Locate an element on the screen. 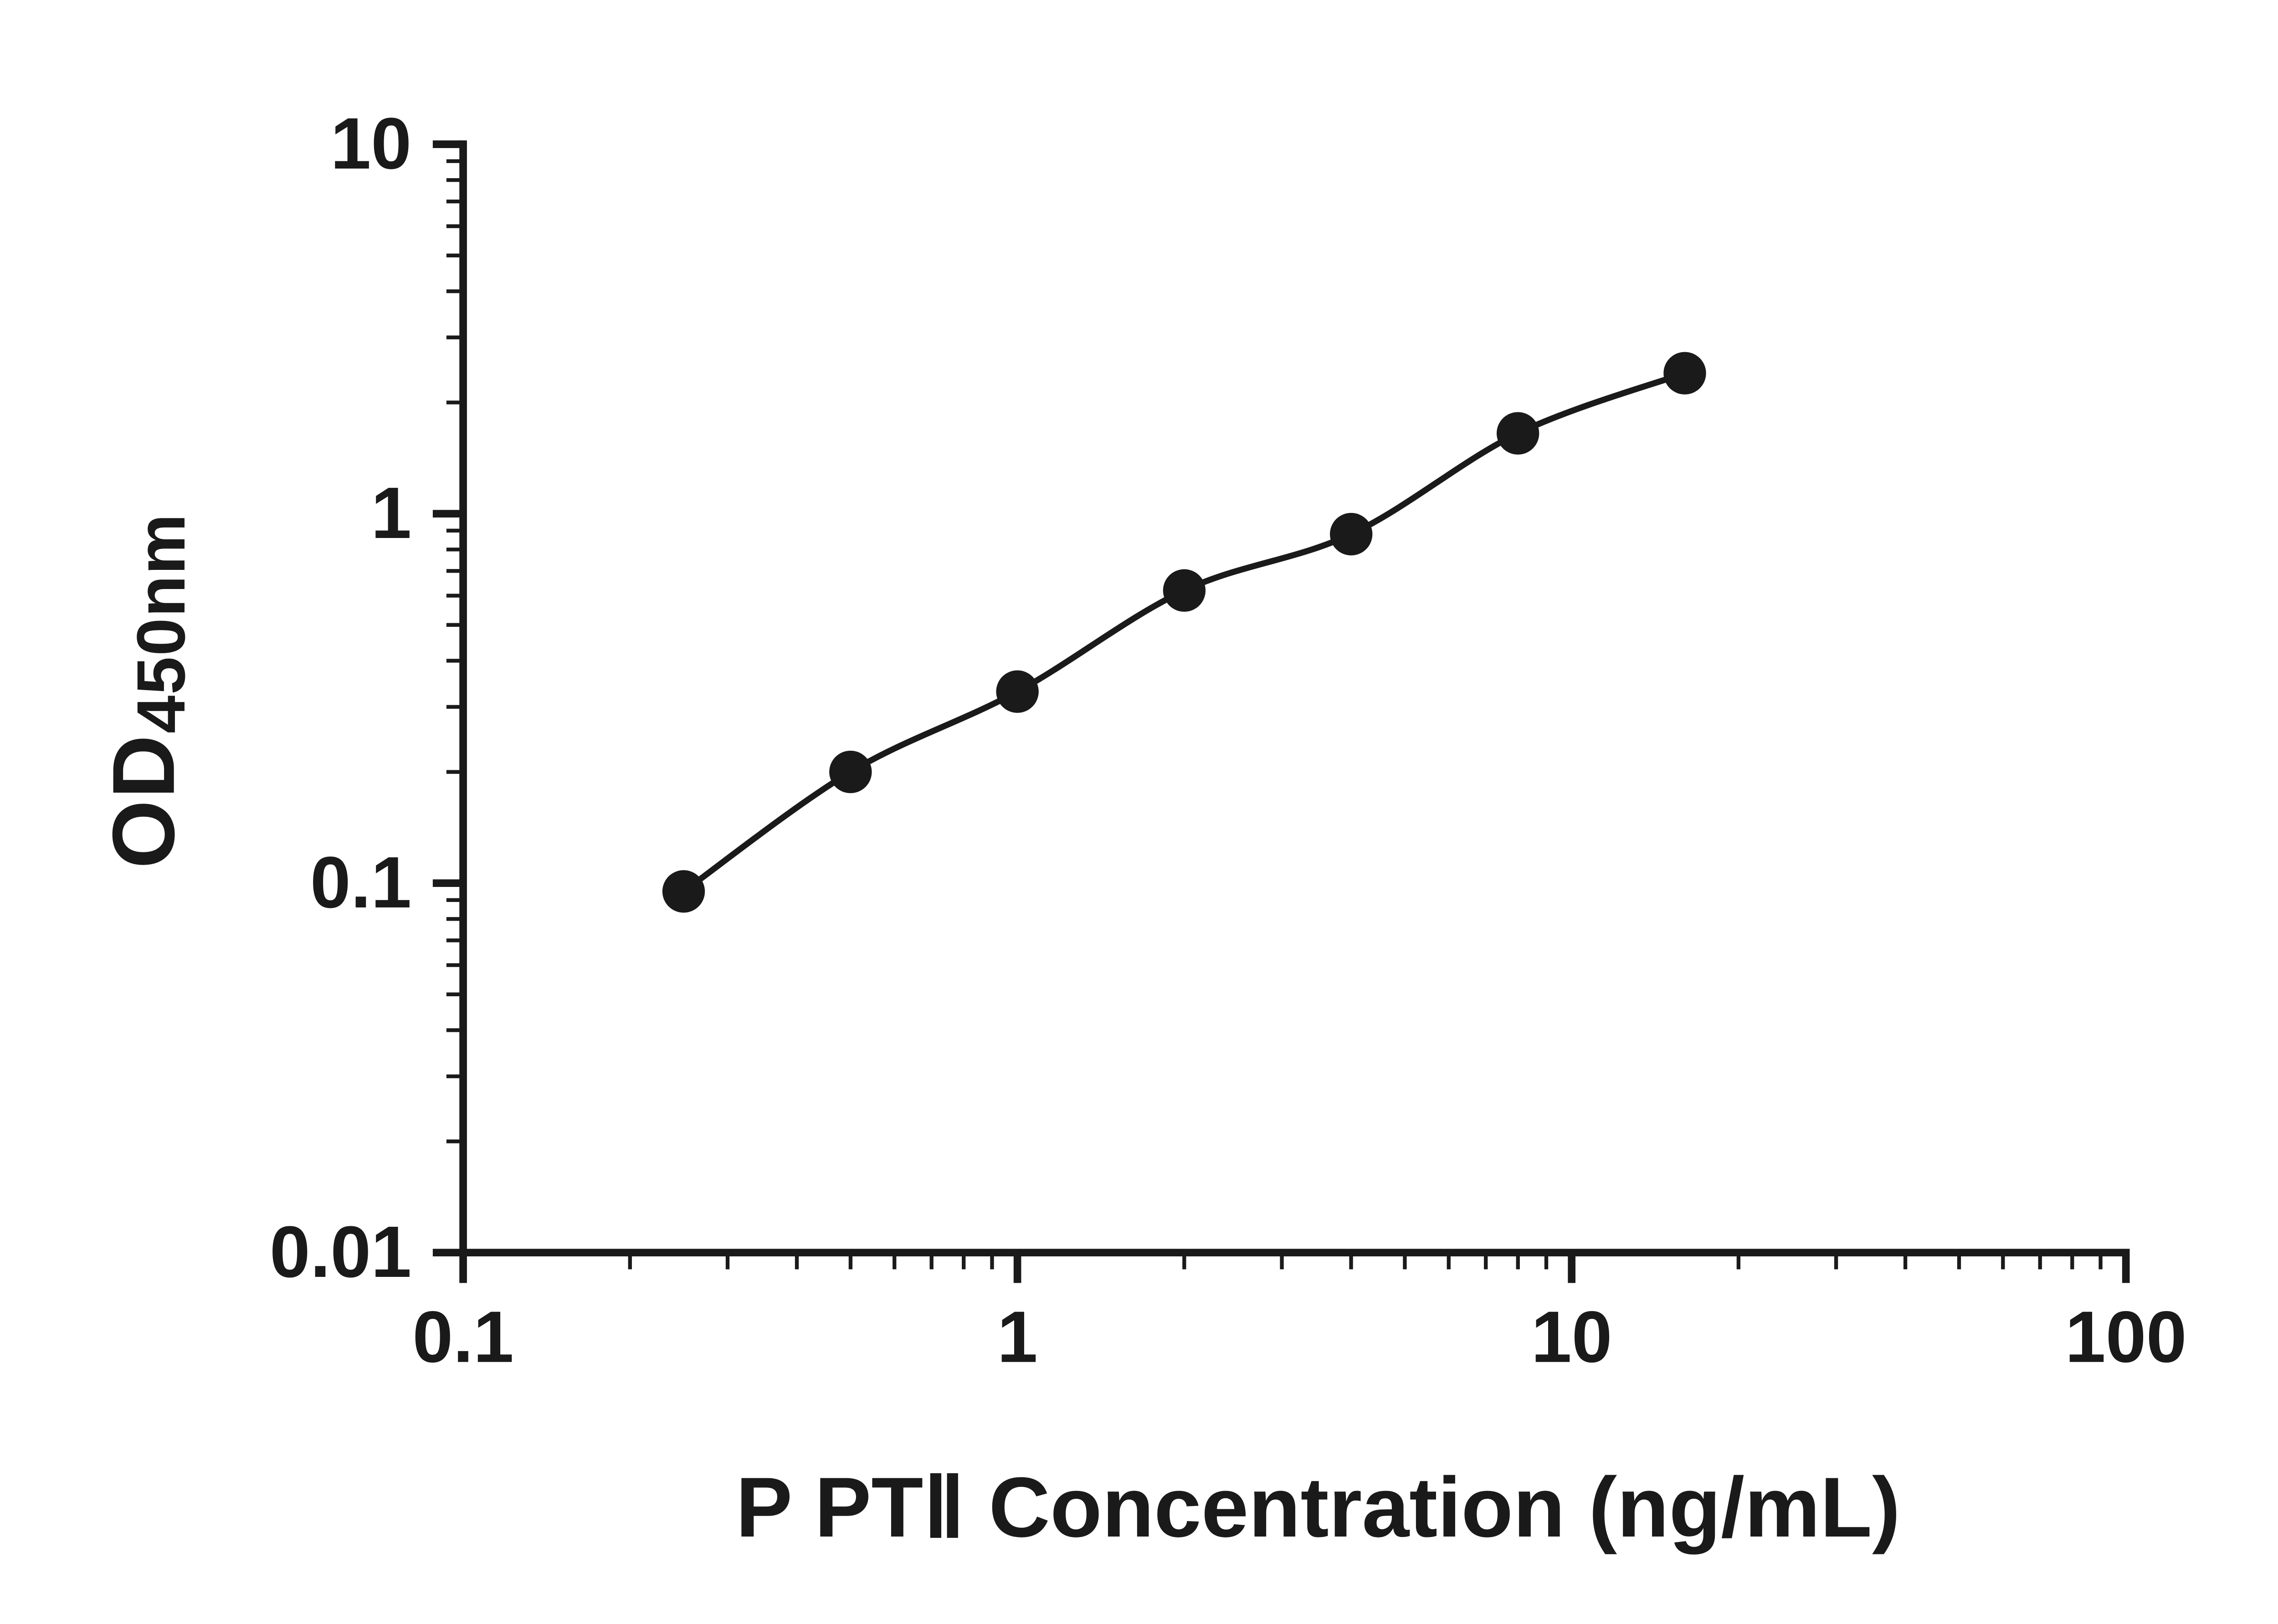 The width and height of the screenshot is (2278, 1624). x-axis-title: P PTⅡ Concentration (ng/mL) is located at coordinates (1318, 1507).